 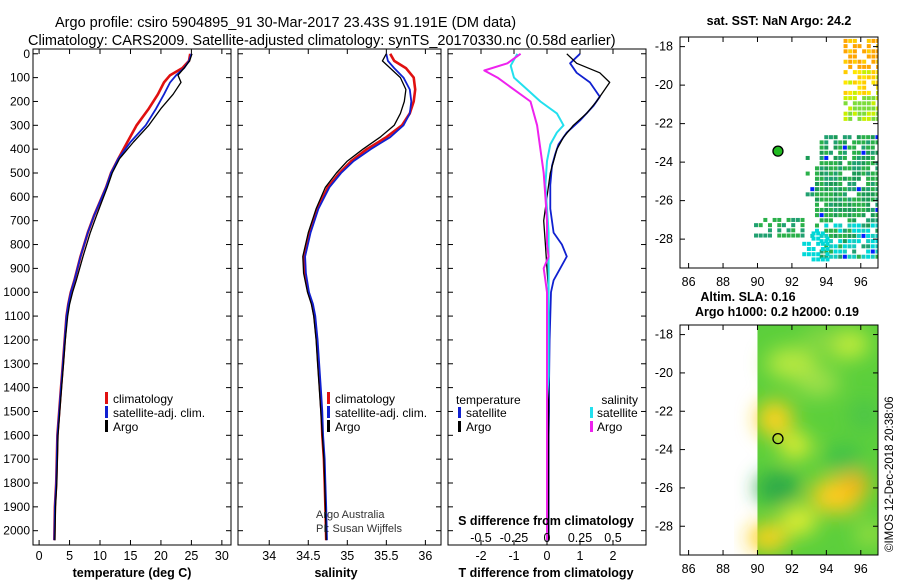 I want to click on s-diff-tick-label: -0.25, so click(x=514, y=538).